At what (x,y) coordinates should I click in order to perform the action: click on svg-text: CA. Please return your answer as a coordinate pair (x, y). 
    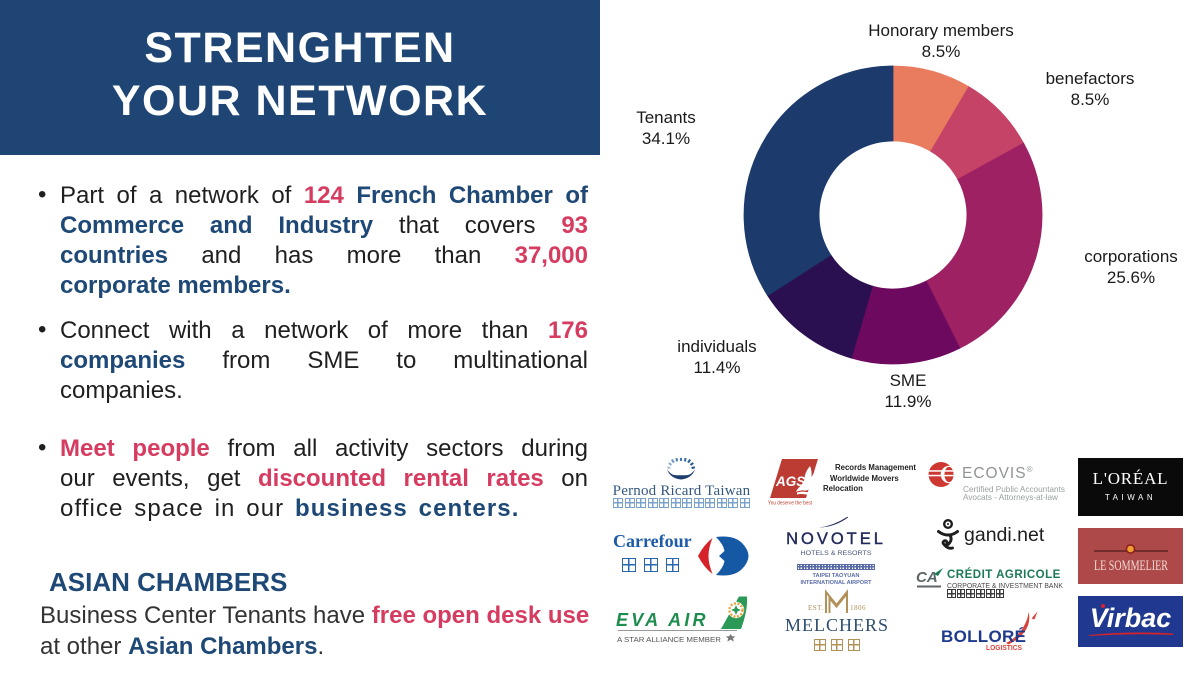
    Looking at the image, I should click on (927, 577).